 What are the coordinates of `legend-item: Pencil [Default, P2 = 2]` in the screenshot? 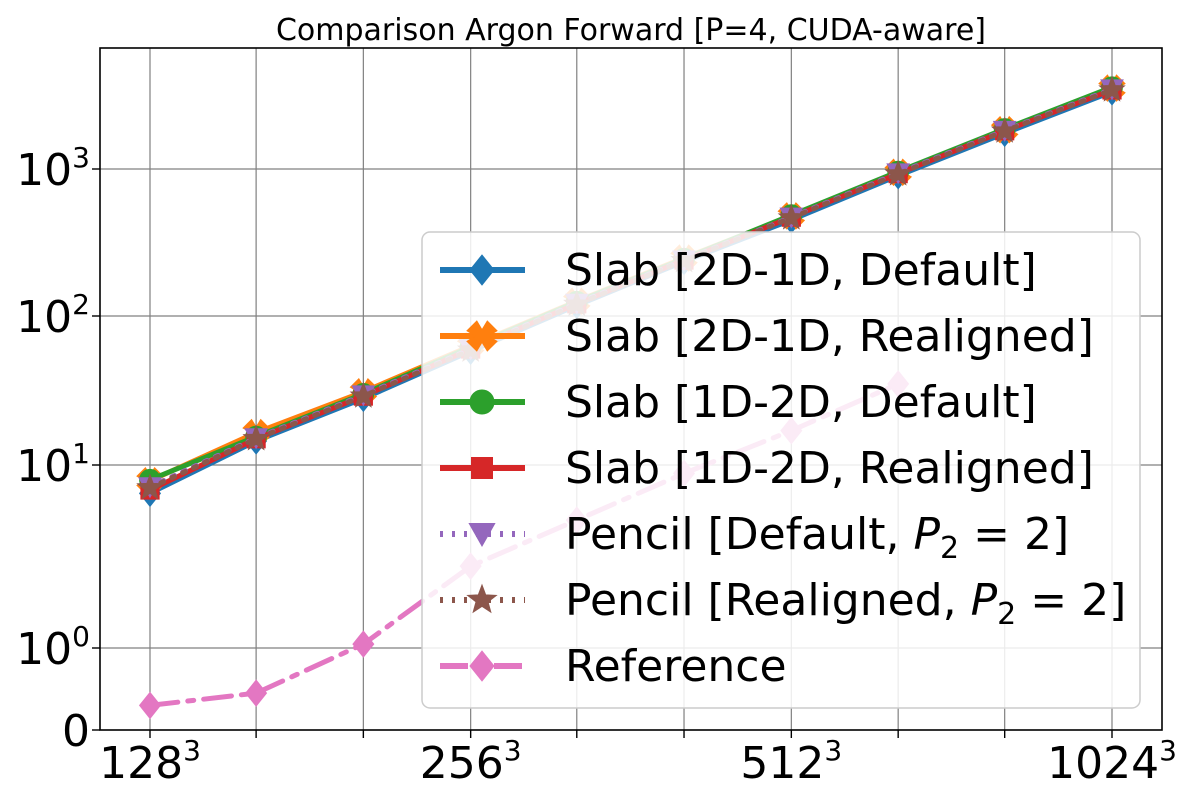 It's located at (754, 537).